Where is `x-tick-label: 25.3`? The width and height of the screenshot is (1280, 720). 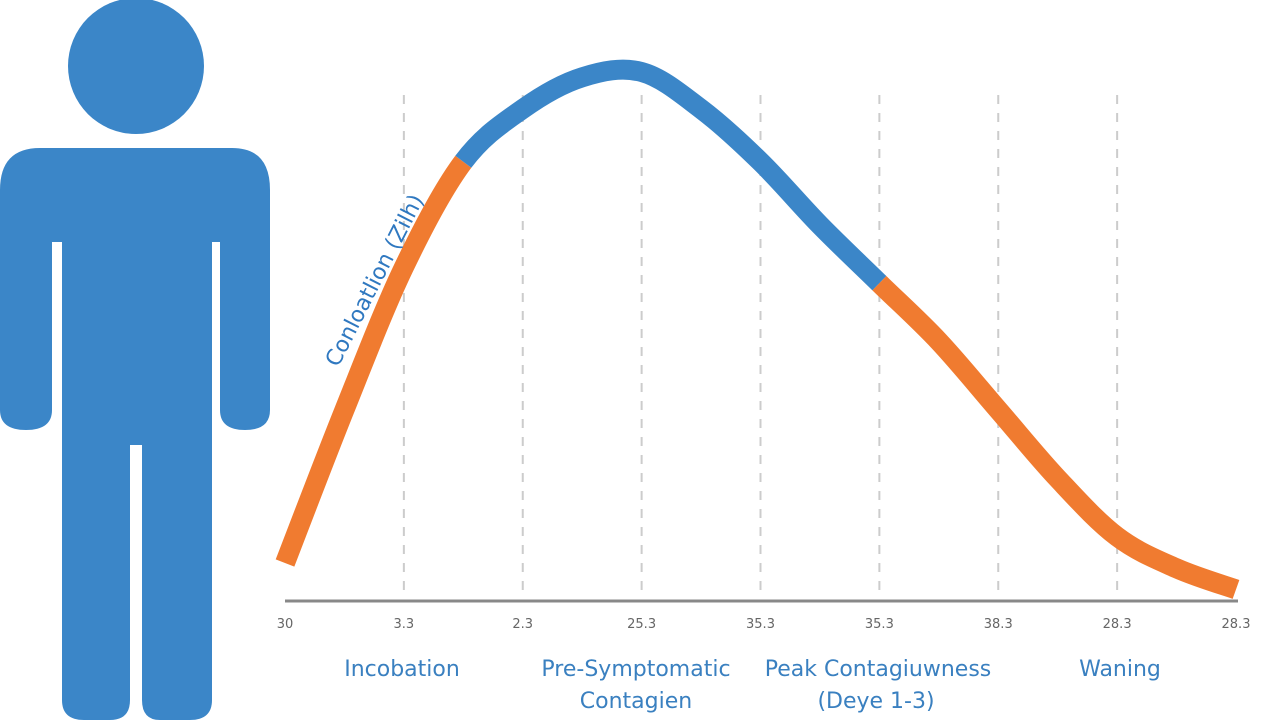 x-tick-label: 25.3 is located at coordinates (641, 624).